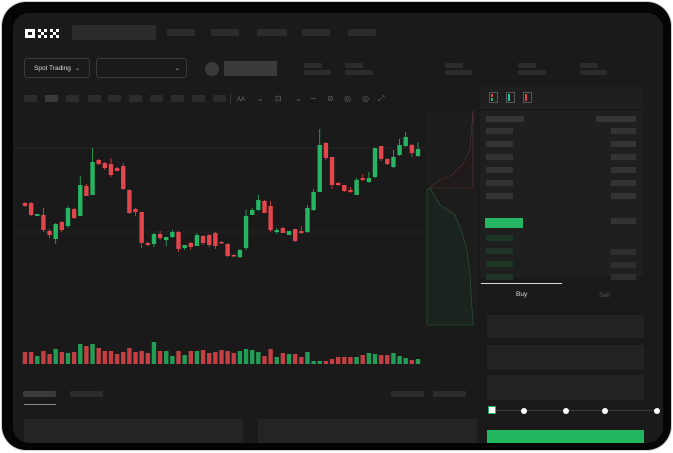 The height and width of the screenshot is (453, 673). What do you see at coordinates (565, 436) in the screenshot?
I see `buy-button` at bounding box center [565, 436].